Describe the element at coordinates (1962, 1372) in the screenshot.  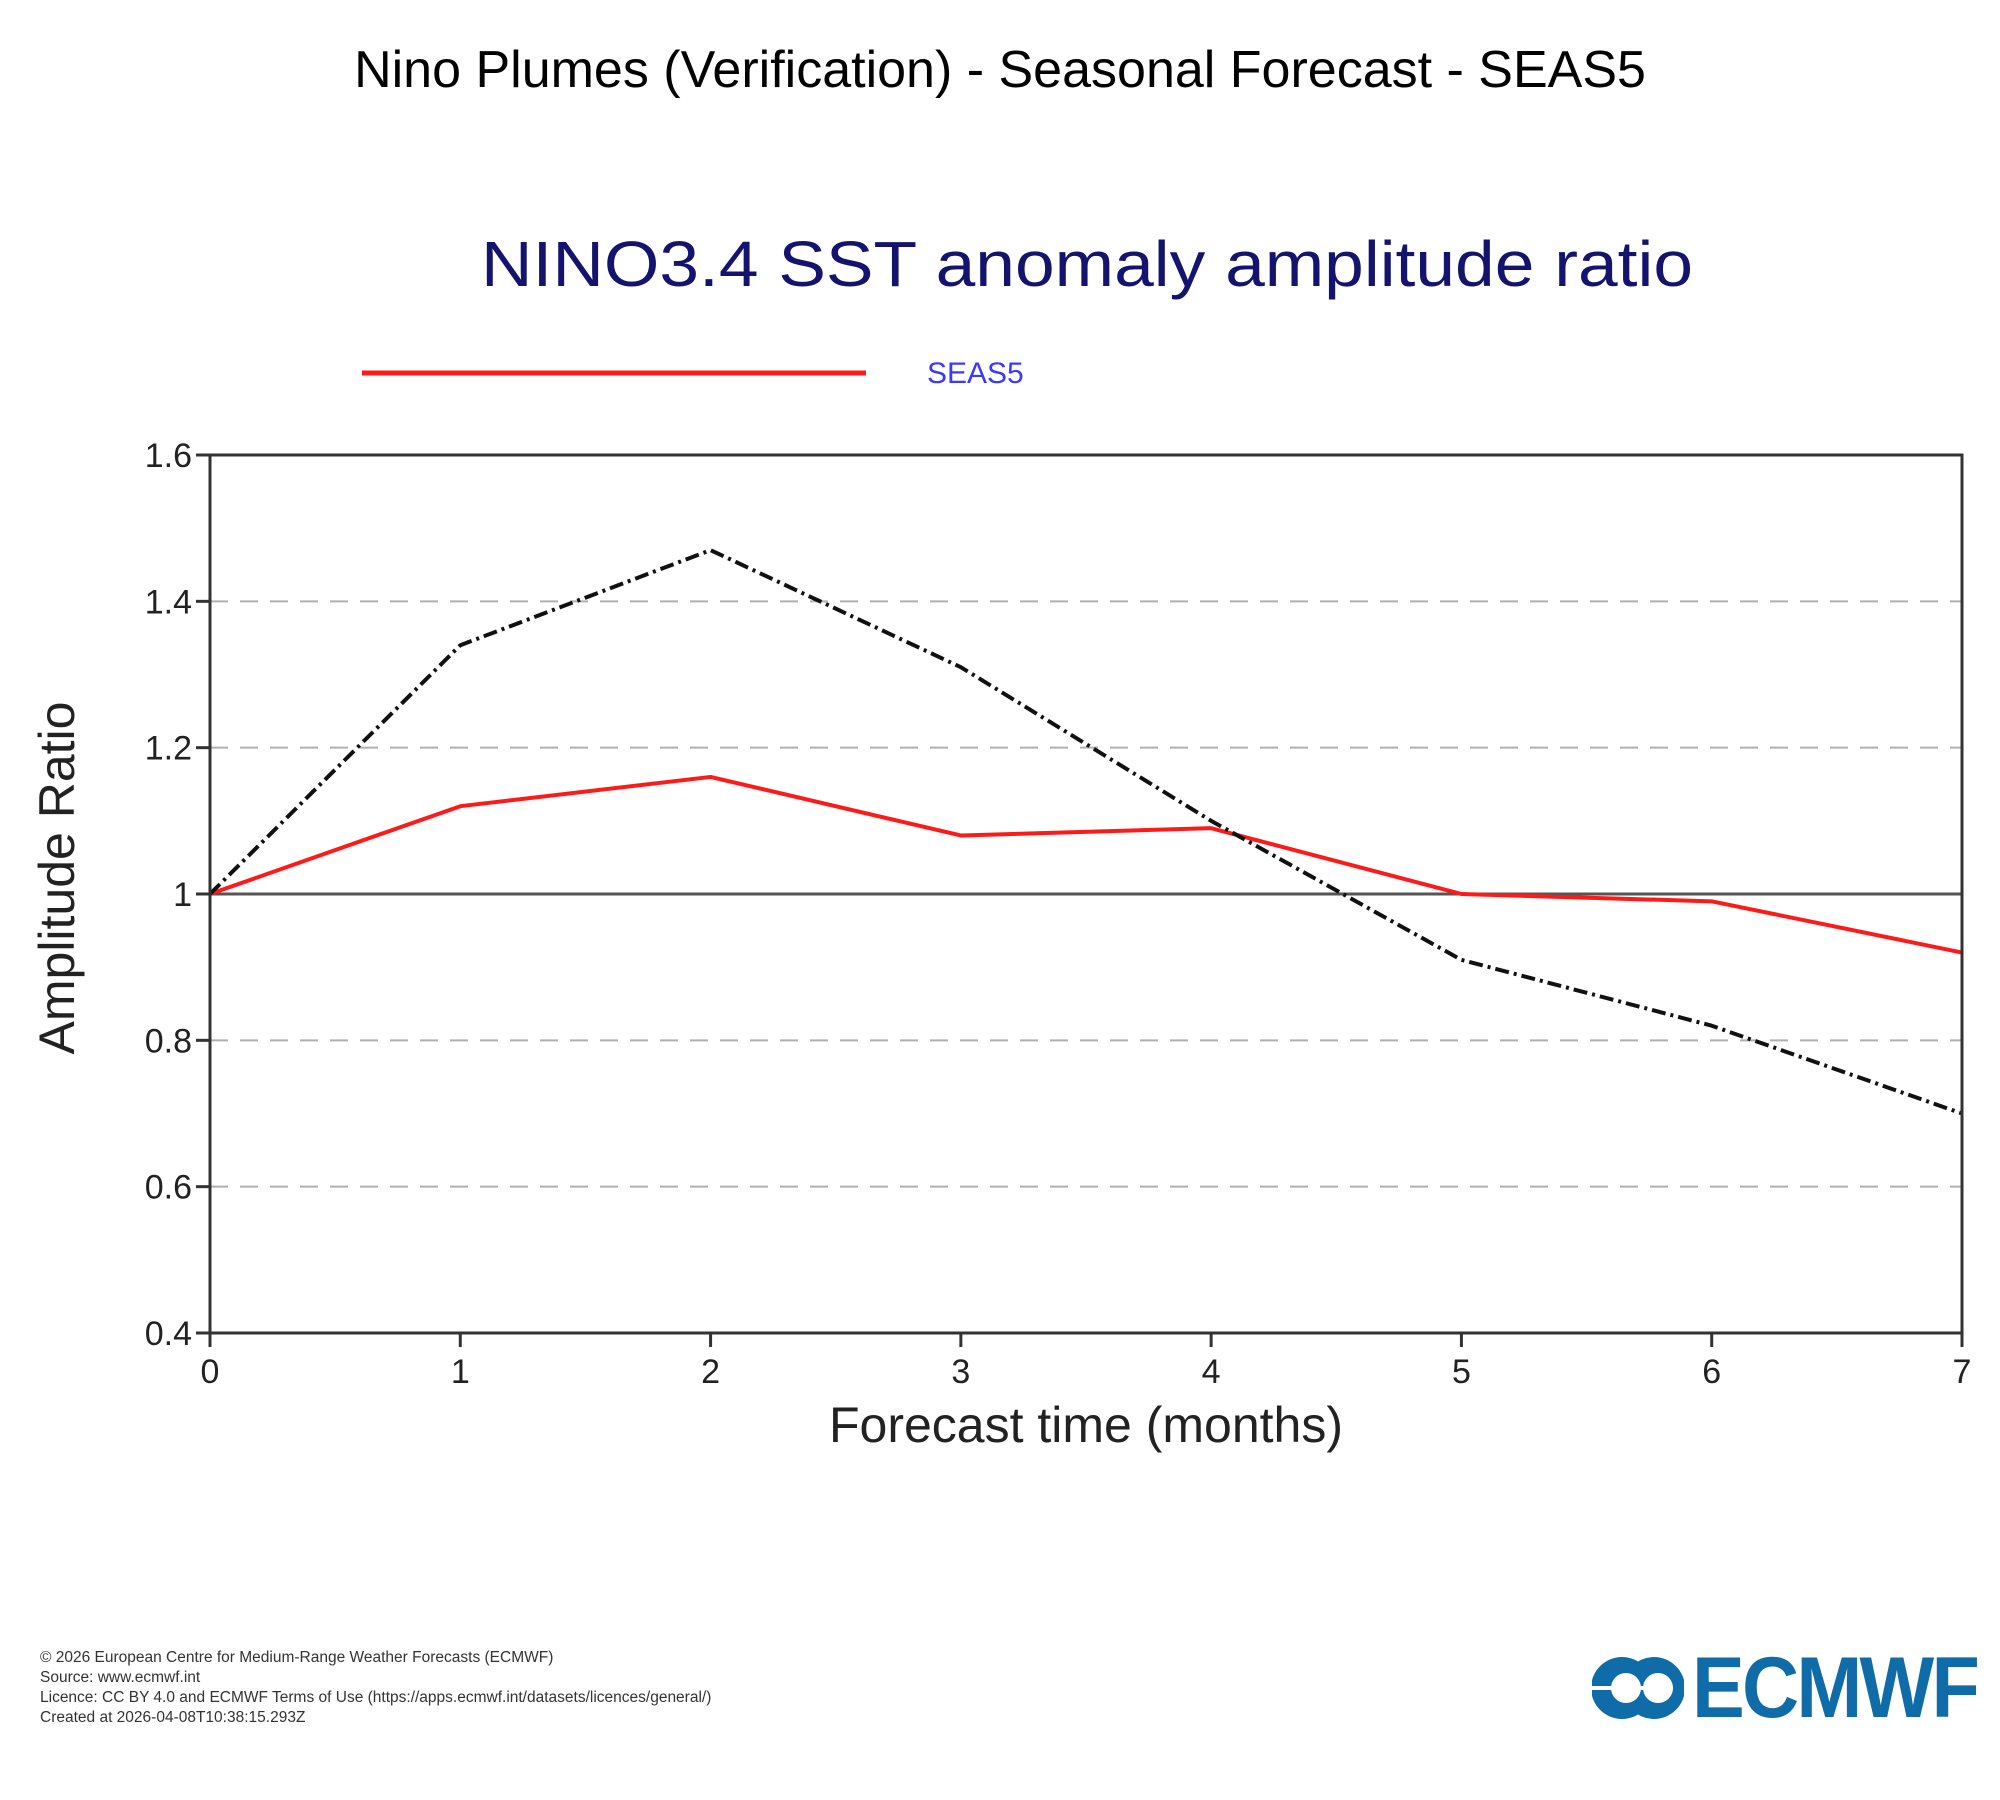
I see `x-tick-label: 7` at that location.